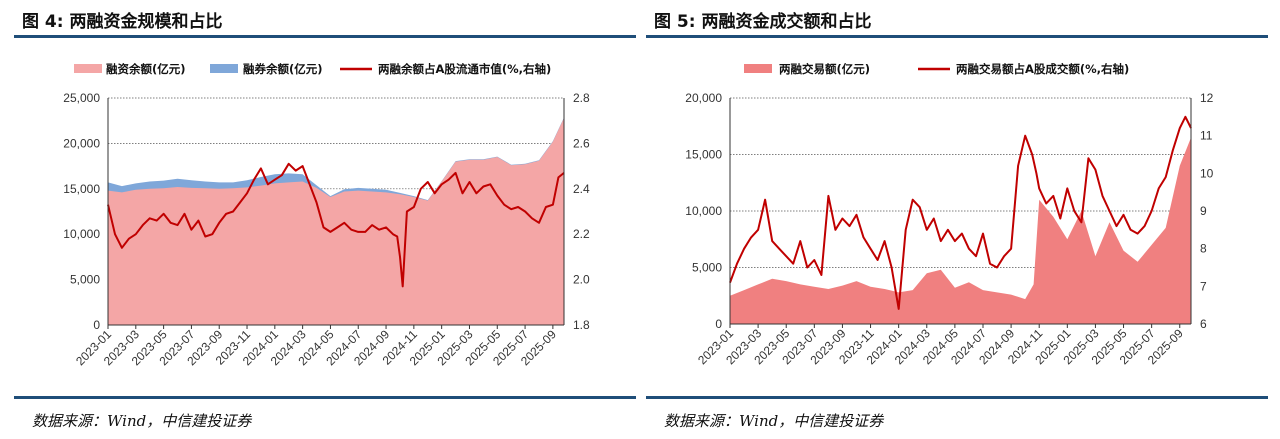 The height and width of the screenshot is (439, 1280). What do you see at coordinates (146, 69) in the screenshot?
I see `legend-label: 融资余额(亿元)` at bounding box center [146, 69].